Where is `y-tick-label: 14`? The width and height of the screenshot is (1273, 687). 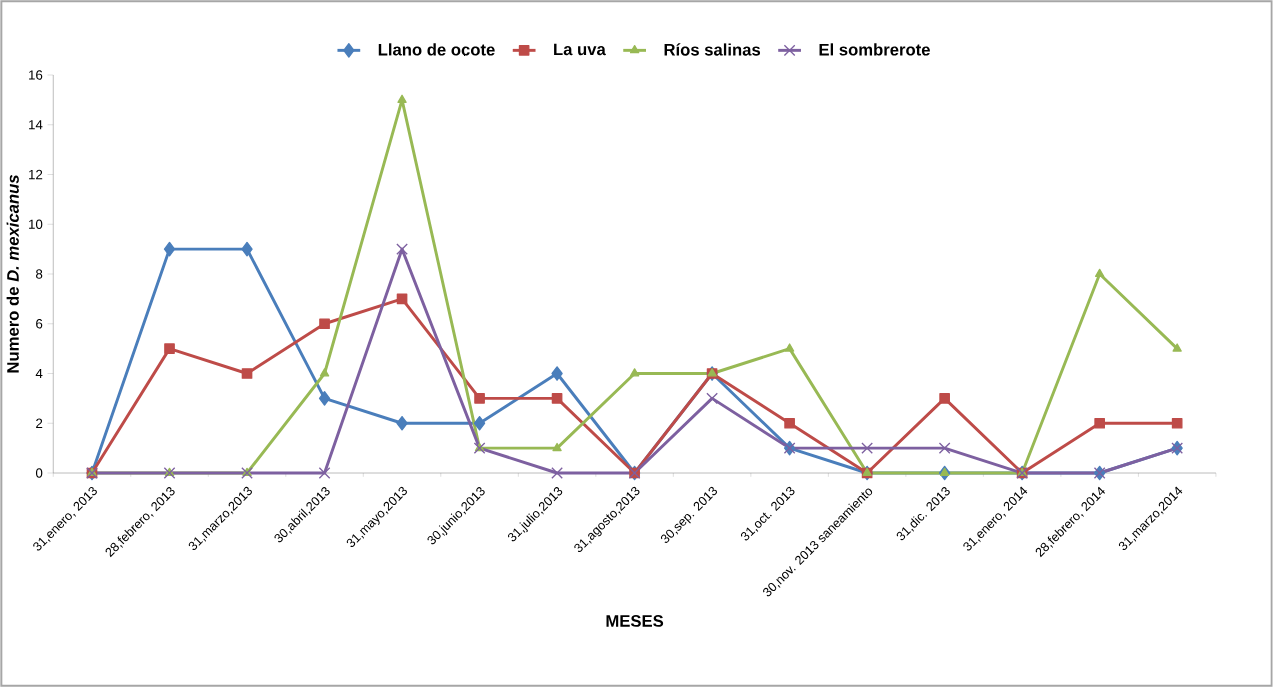 y-tick-label: 14 is located at coordinates (36, 125).